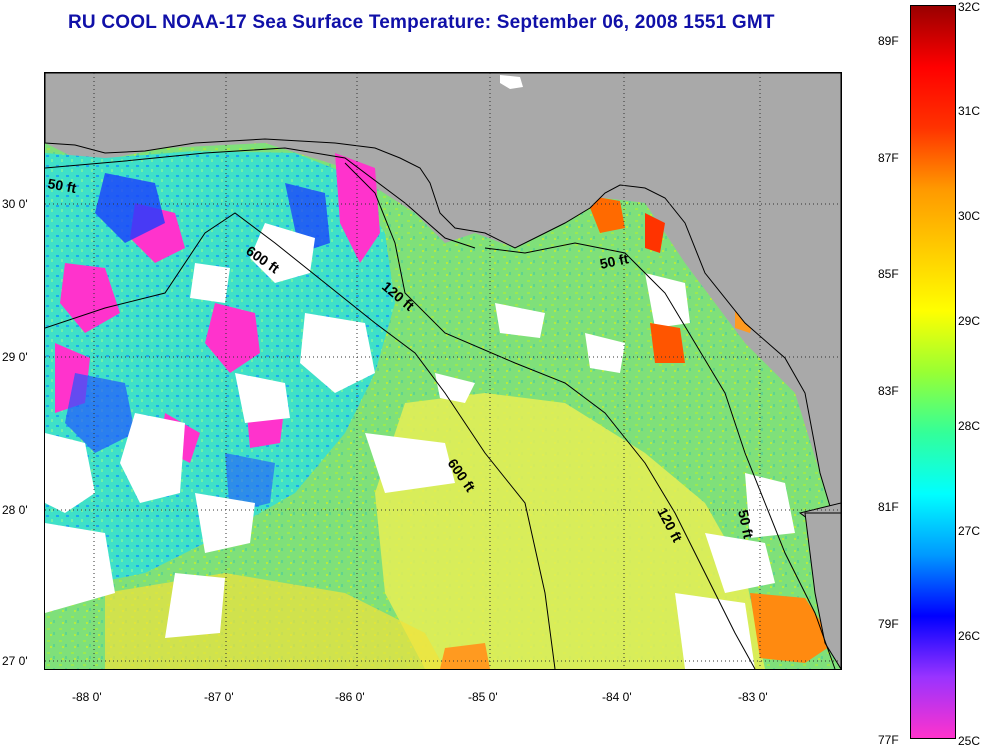 The image size is (992, 754). What do you see at coordinates (511, 82) in the screenshot?
I see `island` at bounding box center [511, 82].